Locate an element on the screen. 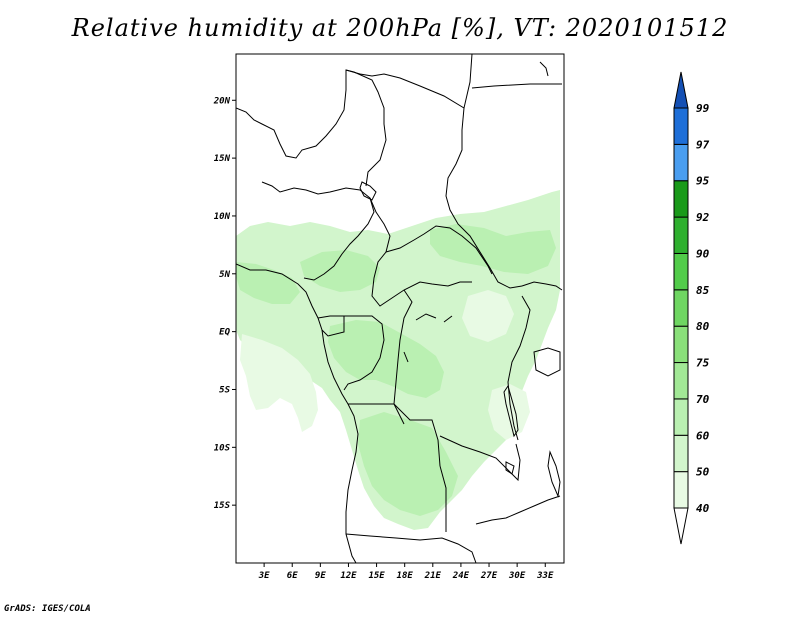 The width and height of the screenshot is (800, 618). colorbar-label: 70 is located at coordinates (703, 399).